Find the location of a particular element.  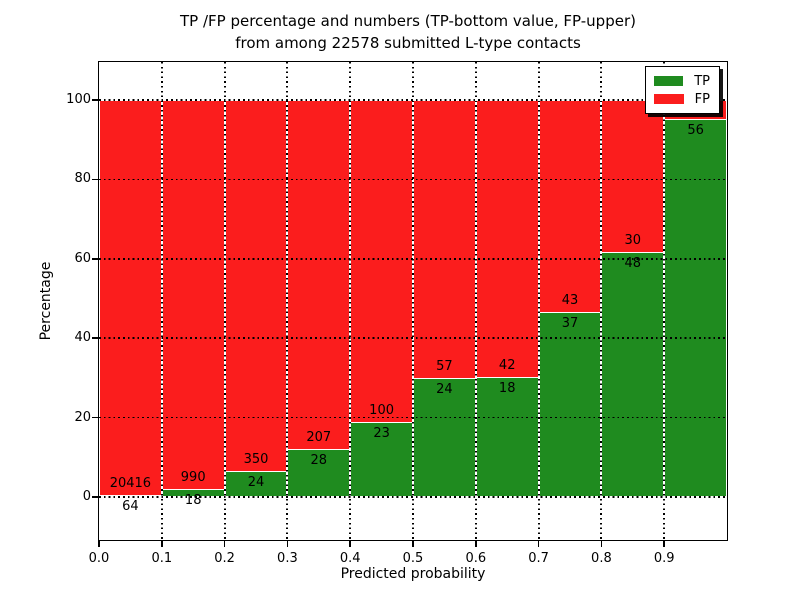

bar-value-label-tp: 56 is located at coordinates (695, 131).